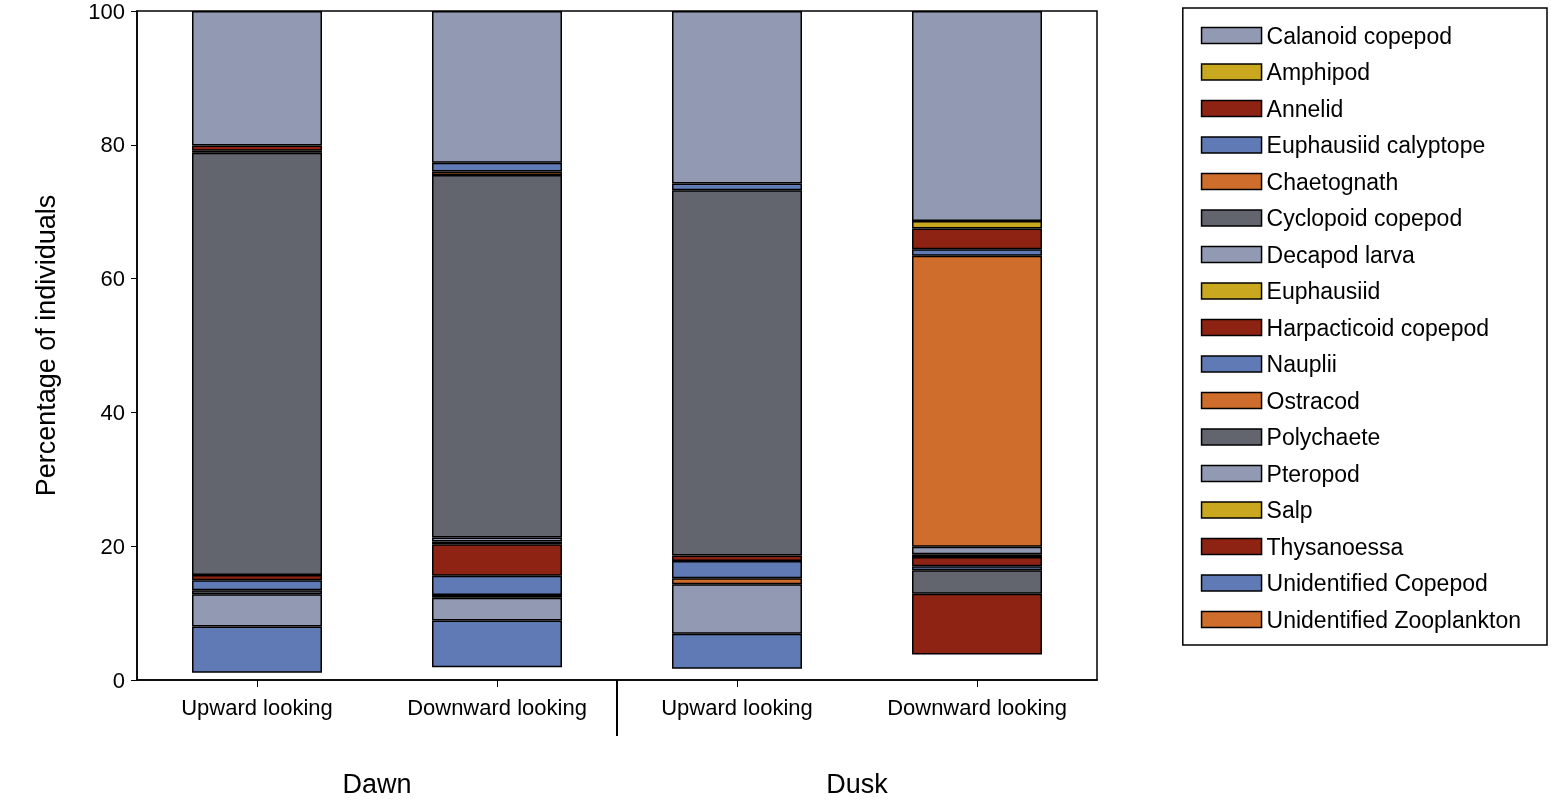 The image size is (1551, 809). Describe the element at coordinates (1323, 291) in the screenshot. I see `legend-label: Euphausiid` at that location.